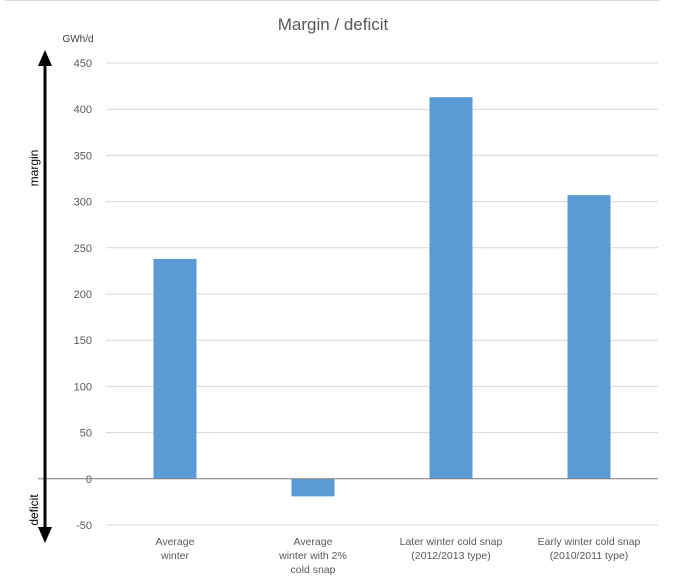 Image resolution: width=693 pixels, height=581 pixels. Describe the element at coordinates (589, 549) in the screenshot. I see `category-label: Early winter cold snap (2010/2011 type)` at that location.